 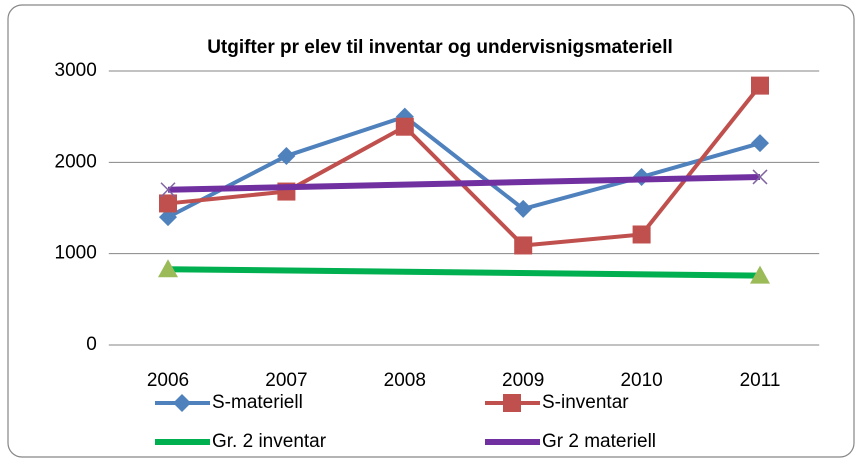 What do you see at coordinates (257, 402) in the screenshot?
I see `legend-label: S-materiell` at bounding box center [257, 402].